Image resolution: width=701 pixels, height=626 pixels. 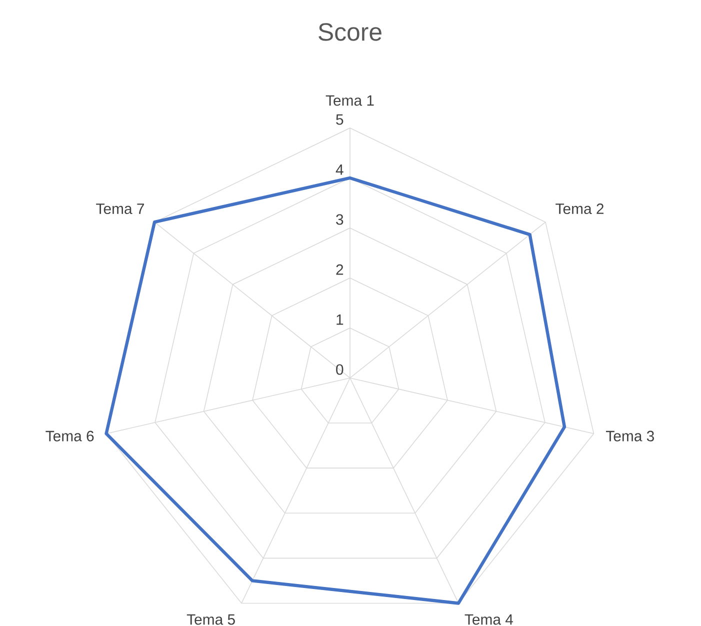 What do you see at coordinates (340, 169) in the screenshot?
I see `y-tick-label: 4` at bounding box center [340, 169].